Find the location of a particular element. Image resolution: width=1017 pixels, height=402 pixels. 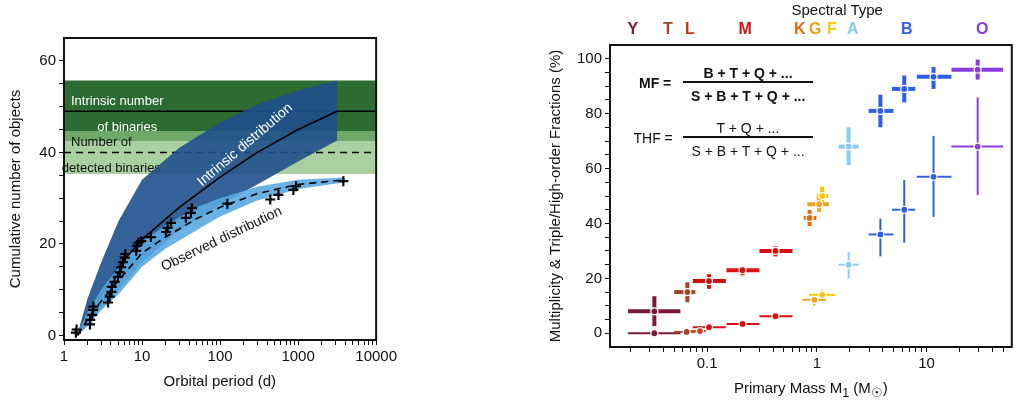

x-tick-label: 10000 is located at coordinates (376, 356).